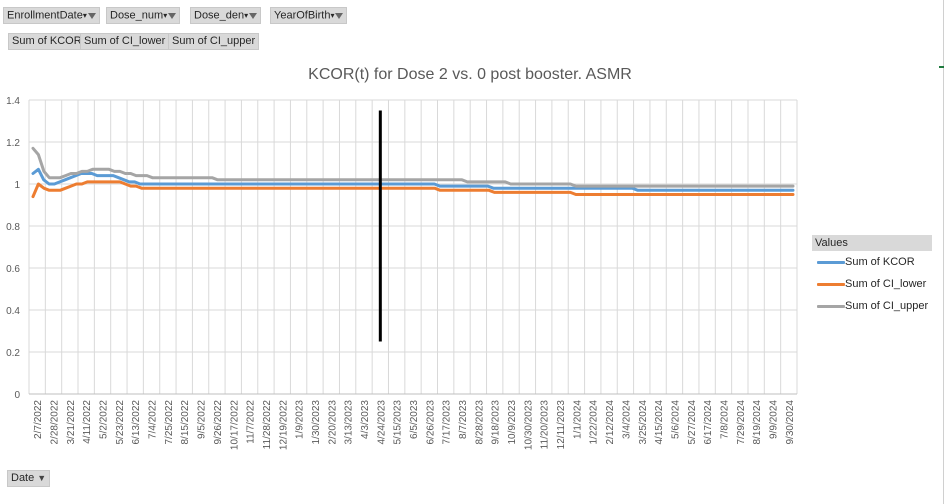 Image resolution: width=946 pixels, height=504 pixels. Describe the element at coordinates (202, 419) in the screenshot. I see `x-tick-label: 9/5/2022` at that location.